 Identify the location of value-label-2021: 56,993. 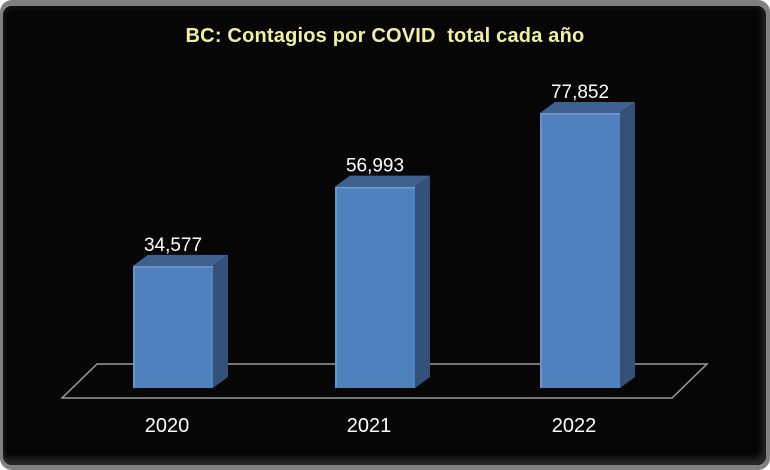
(375, 166).